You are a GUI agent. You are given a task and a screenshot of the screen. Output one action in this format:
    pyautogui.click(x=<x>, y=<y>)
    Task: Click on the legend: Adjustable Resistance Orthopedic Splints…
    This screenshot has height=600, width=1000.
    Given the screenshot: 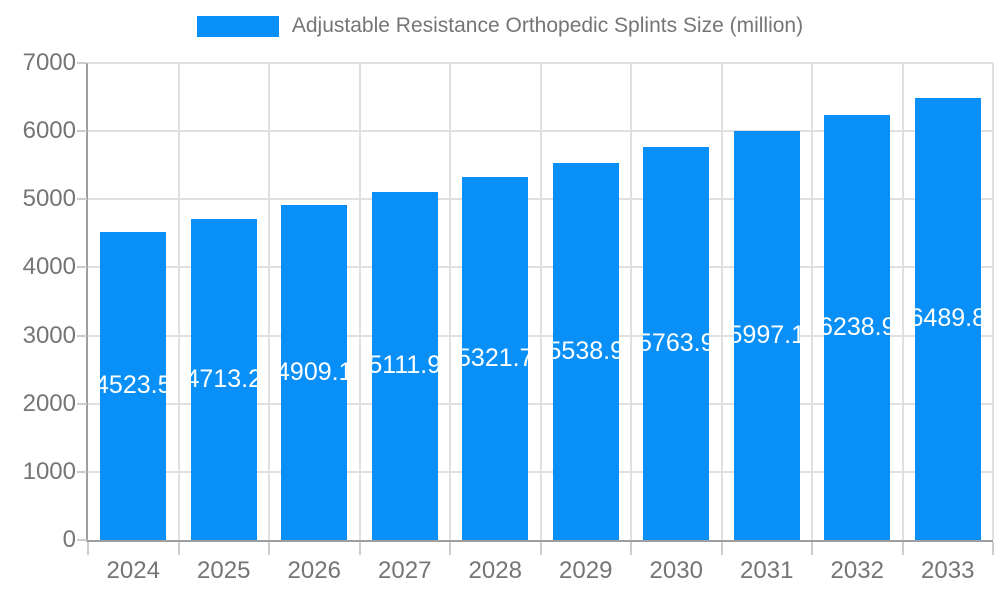 What is the action you would take?
    pyautogui.click(x=500, y=26)
    